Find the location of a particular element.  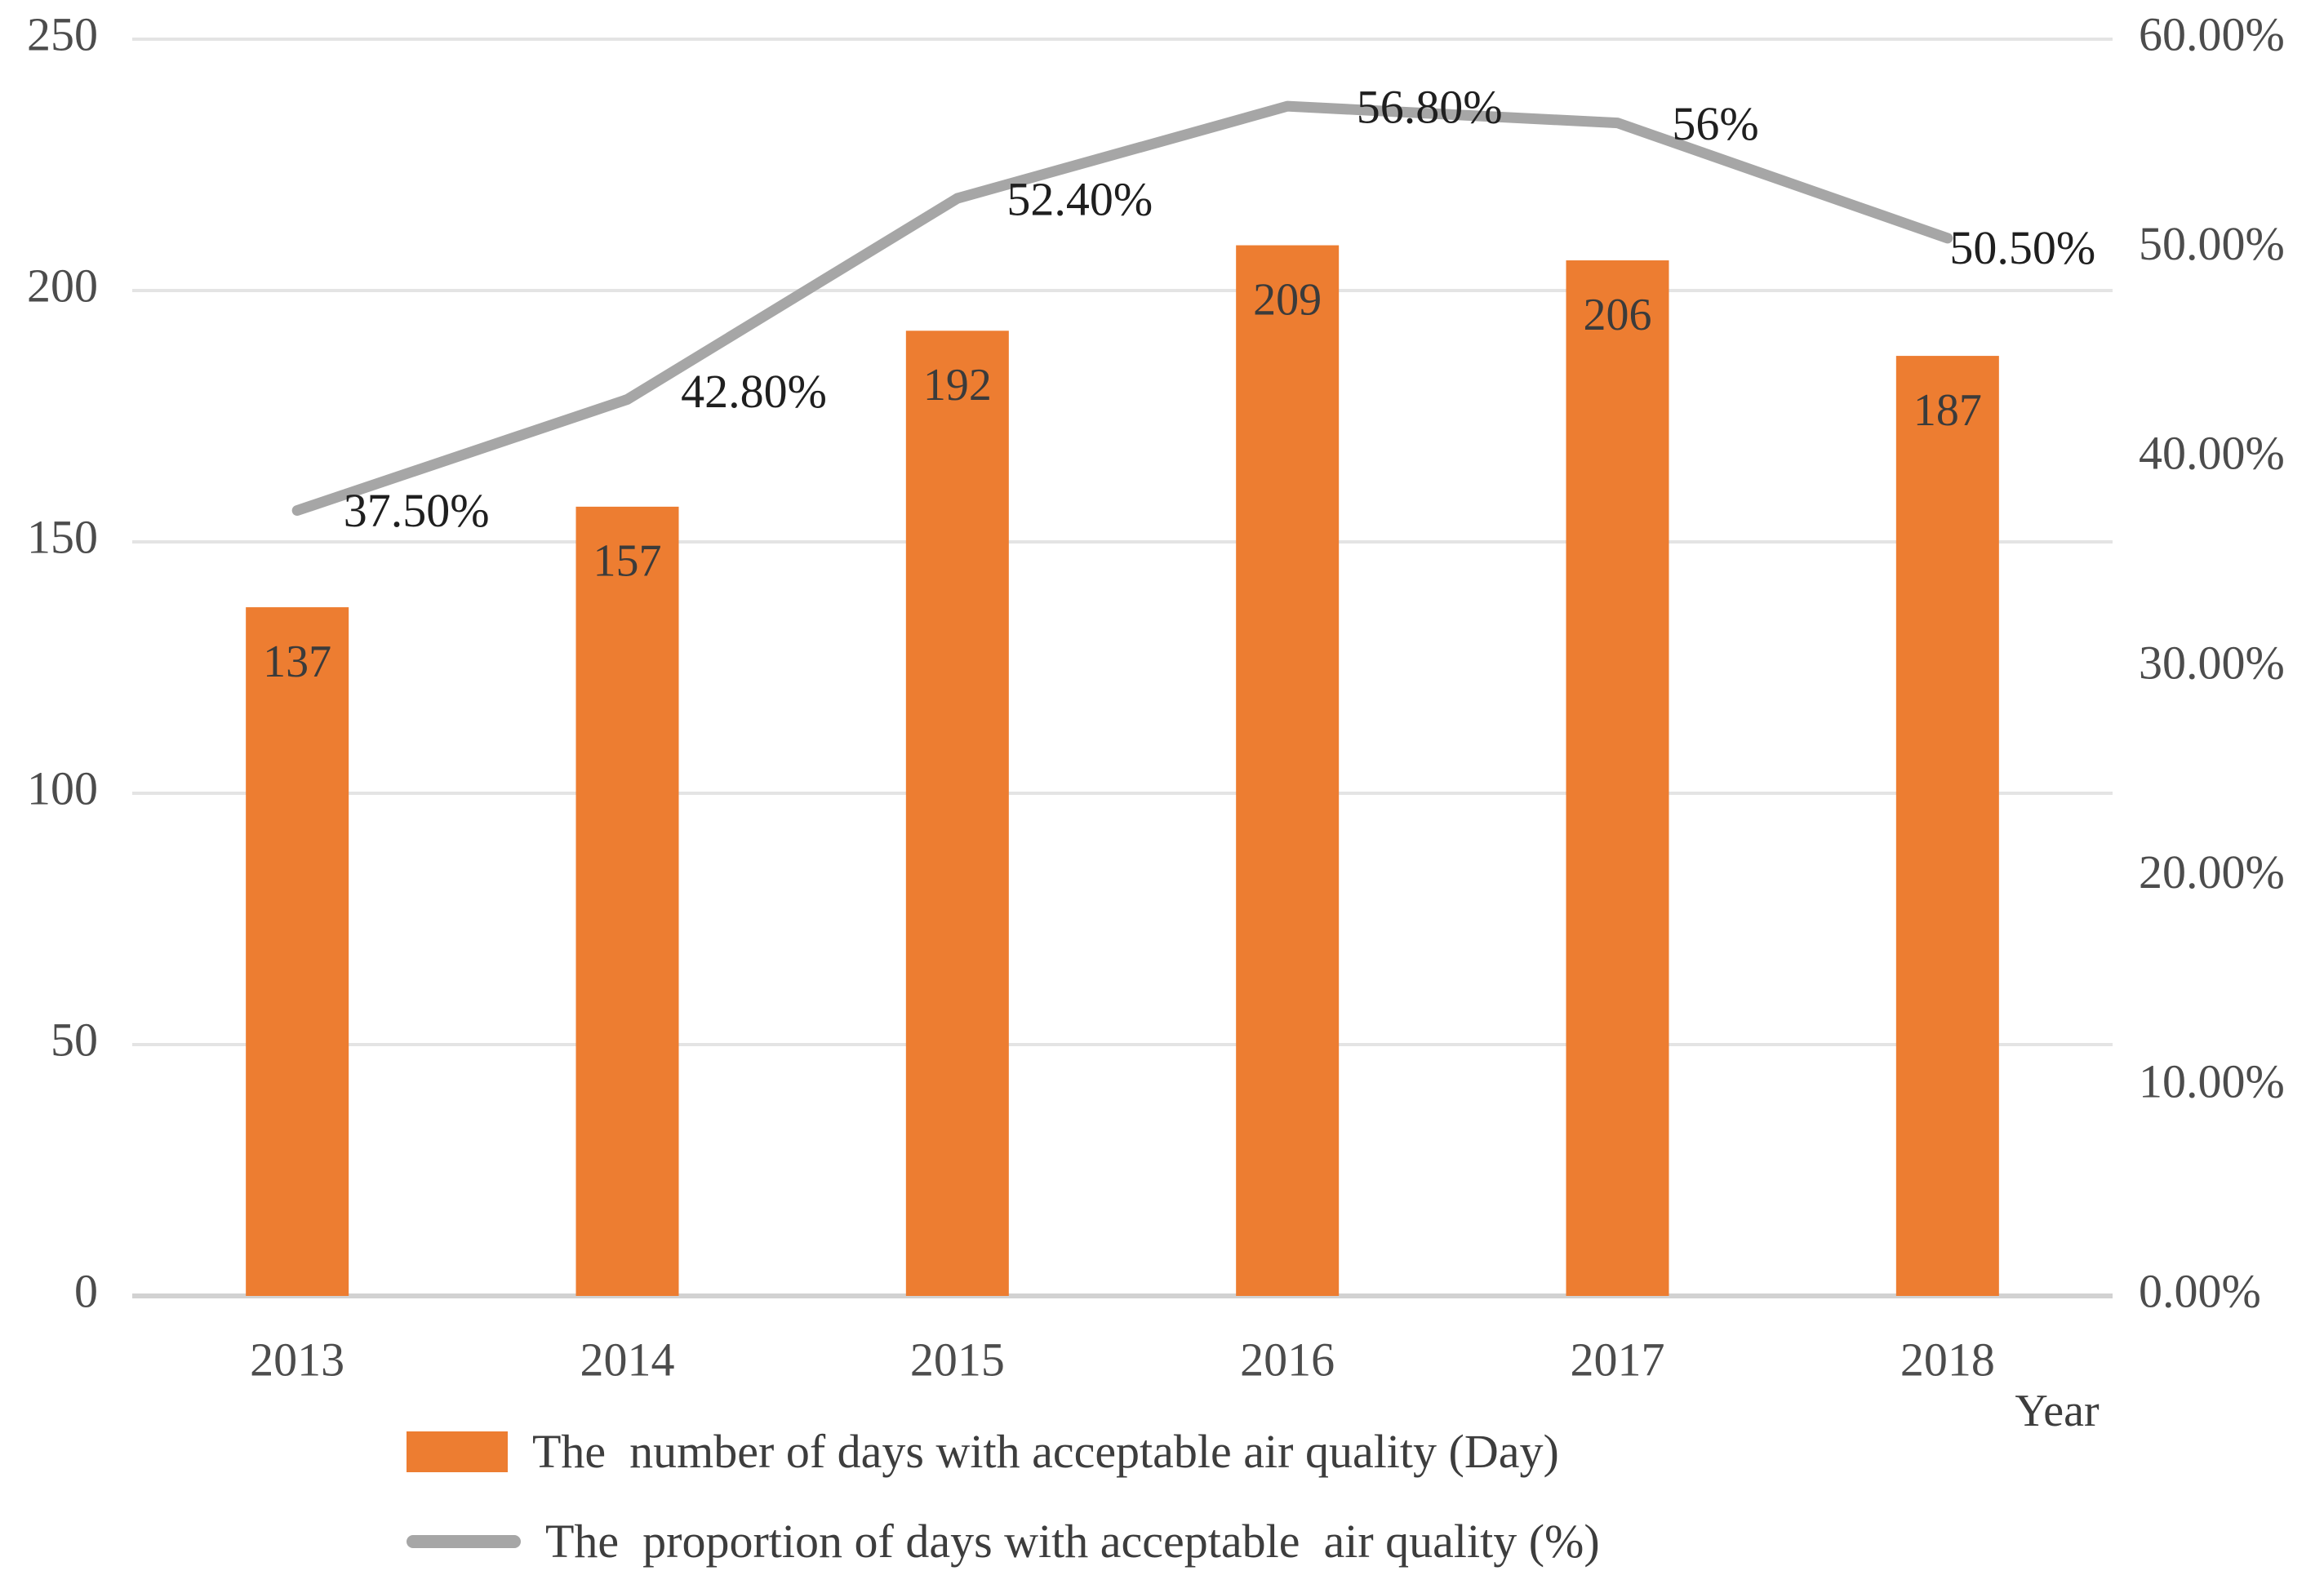

bar-value-label: 137 is located at coordinates (297, 662).